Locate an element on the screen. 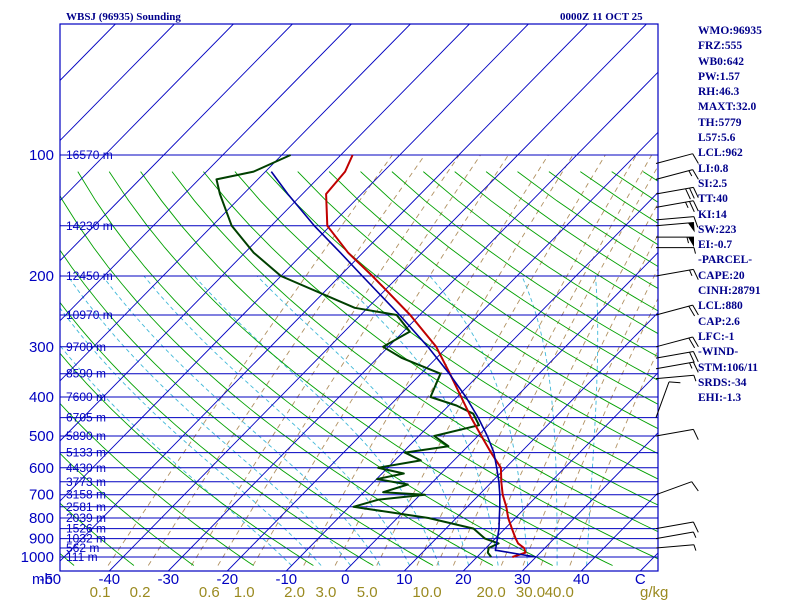 This screenshot has width=800, height=600. chart-time: 0000Z 11 OCT 25 is located at coordinates (601, 17).